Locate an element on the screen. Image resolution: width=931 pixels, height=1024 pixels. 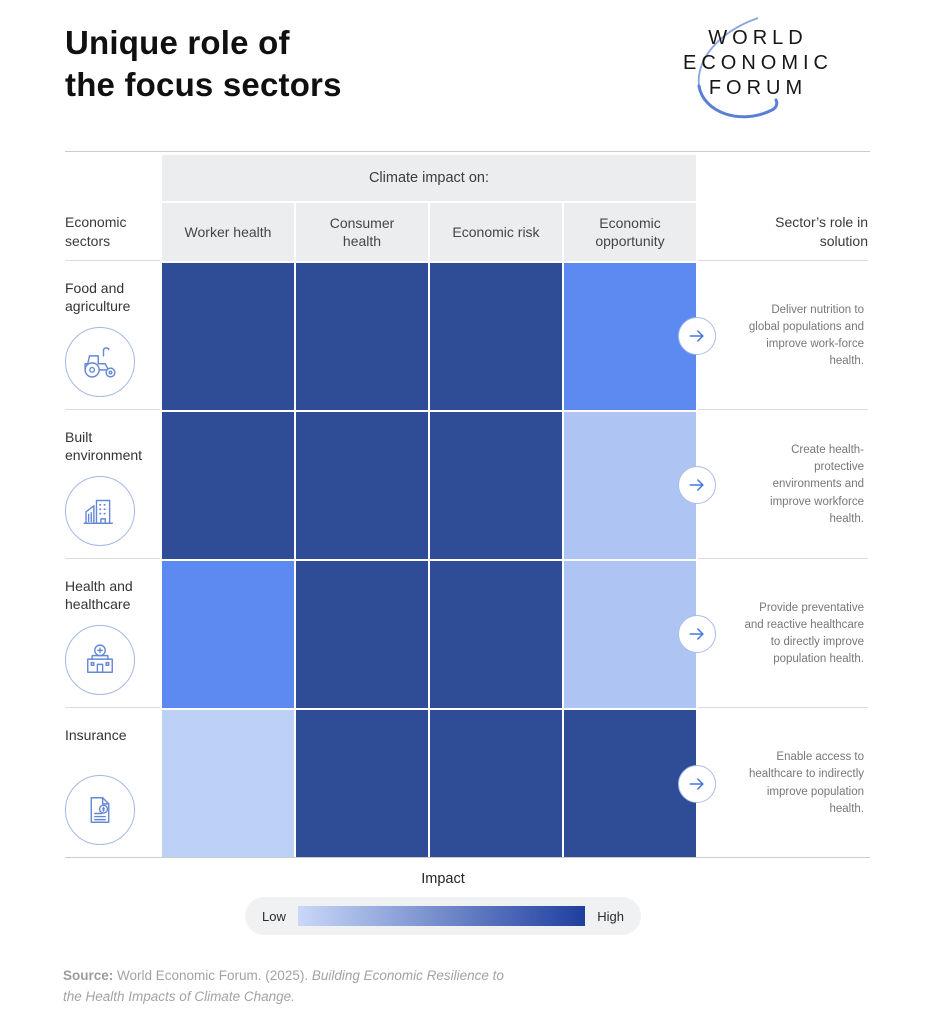
wef-logo: WORLD ECONOMIC FORUM is located at coordinates (755, 75).